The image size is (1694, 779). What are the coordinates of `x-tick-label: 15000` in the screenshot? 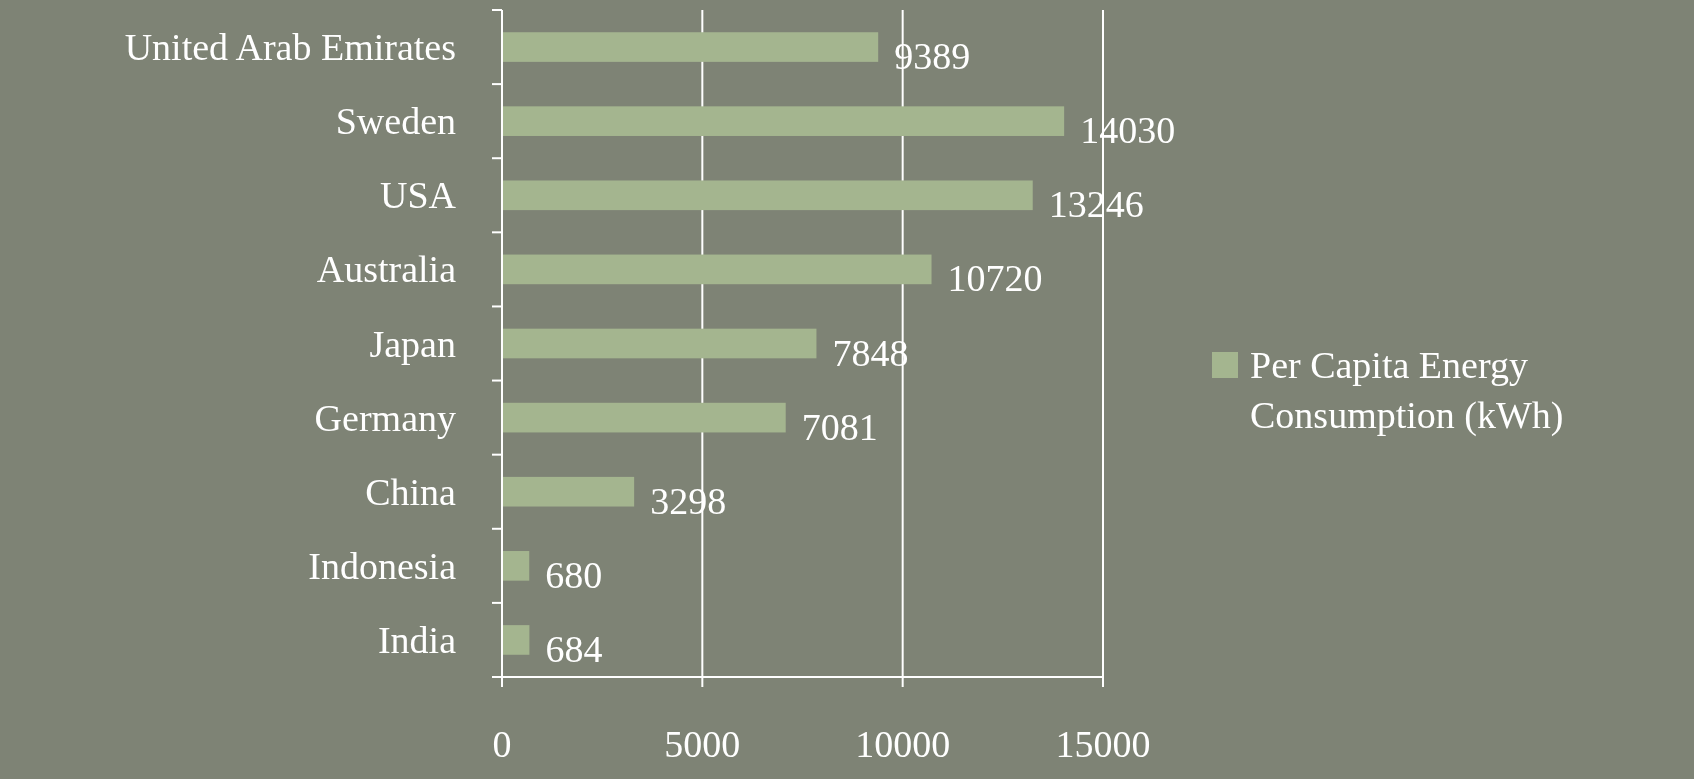 It's located at (1103, 744).